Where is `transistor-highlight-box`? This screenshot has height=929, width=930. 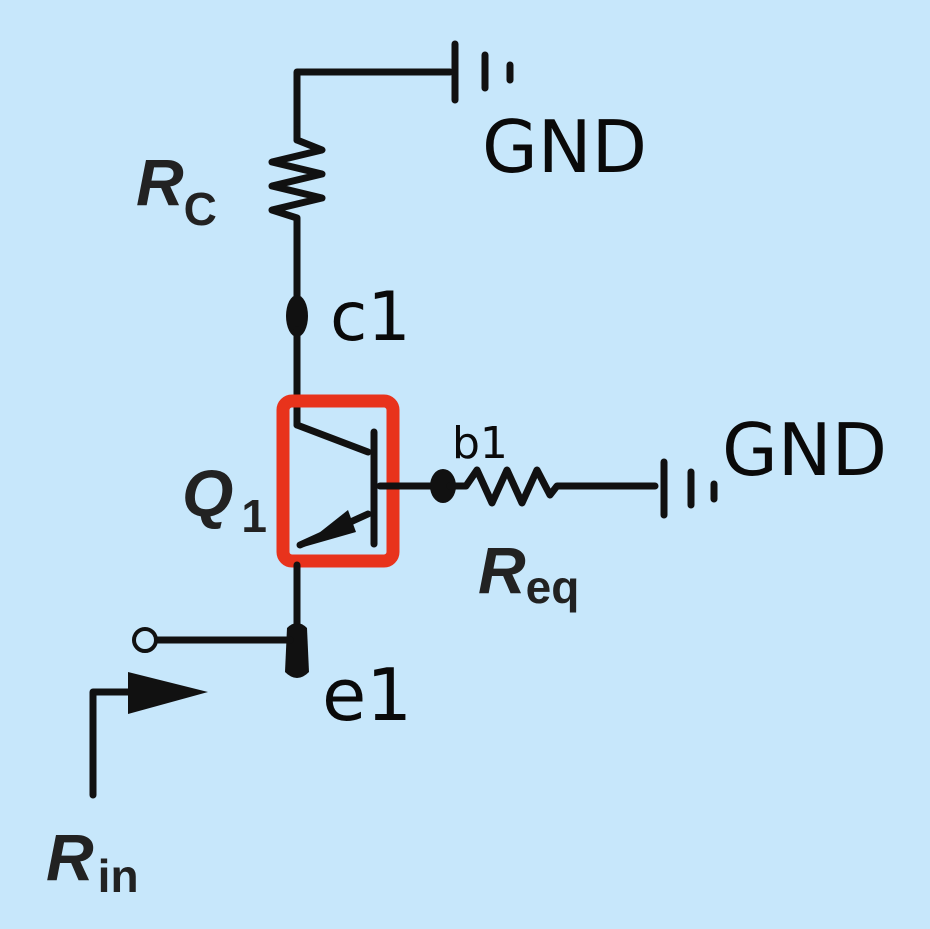
transistor-highlight-box is located at coordinates (338, 481).